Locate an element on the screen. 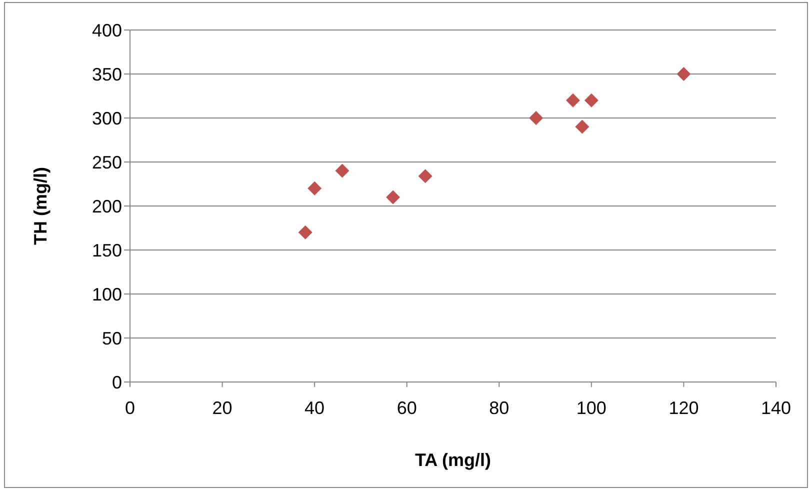 Image resolution: width=812 pixels, height=492 pixels. y-tick-label: 0 is located at coordinates (117, 382).